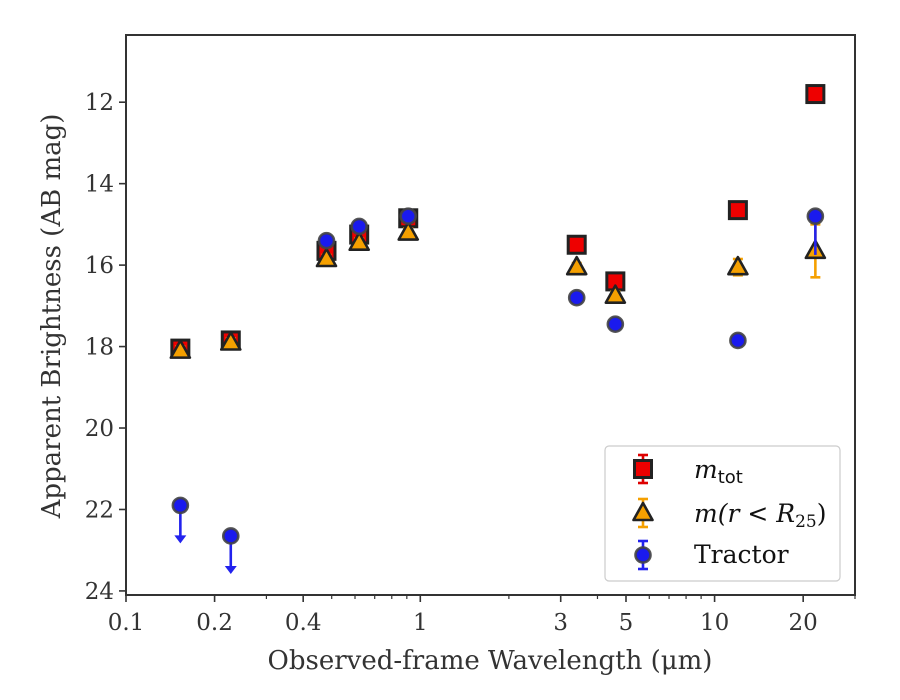 The height and width of the screenshot is (700, 900). Describe the element at coordinates (803, 623) in the screenshot. I see `x-tick-label: 20` at that location.